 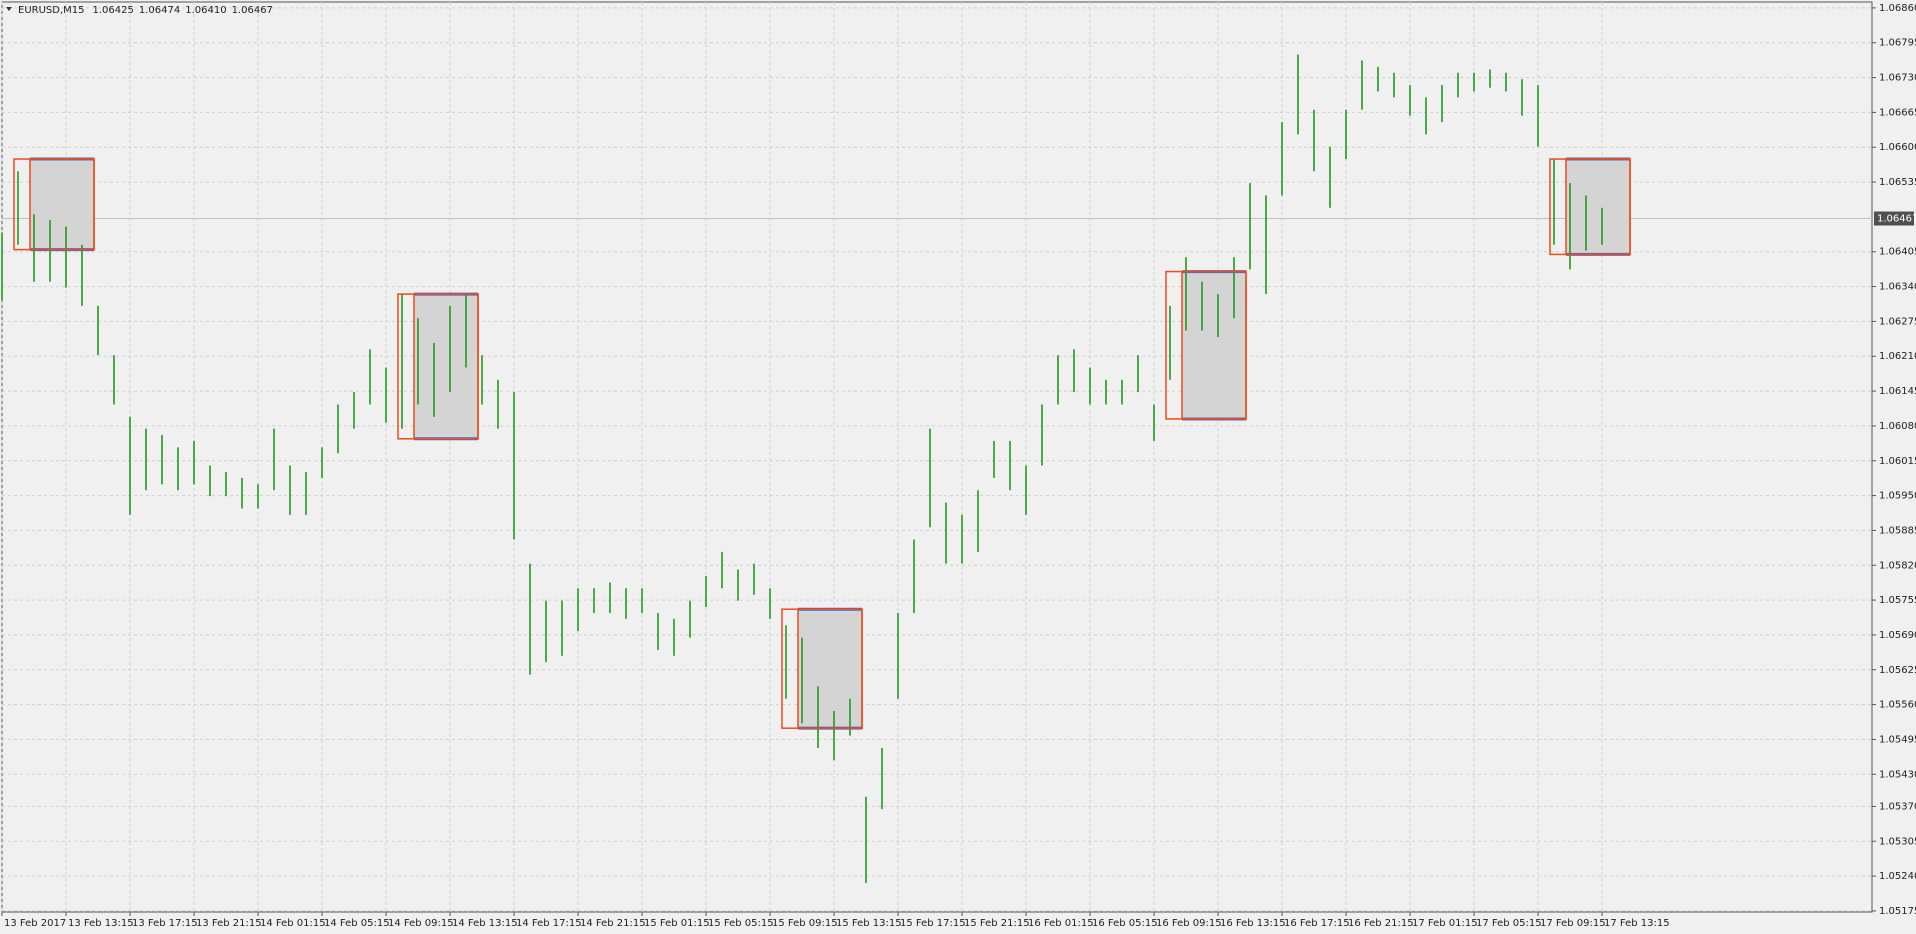 I want to click on x-tick-label: 16 Feb 05:15, so click(x=1125, y=923).